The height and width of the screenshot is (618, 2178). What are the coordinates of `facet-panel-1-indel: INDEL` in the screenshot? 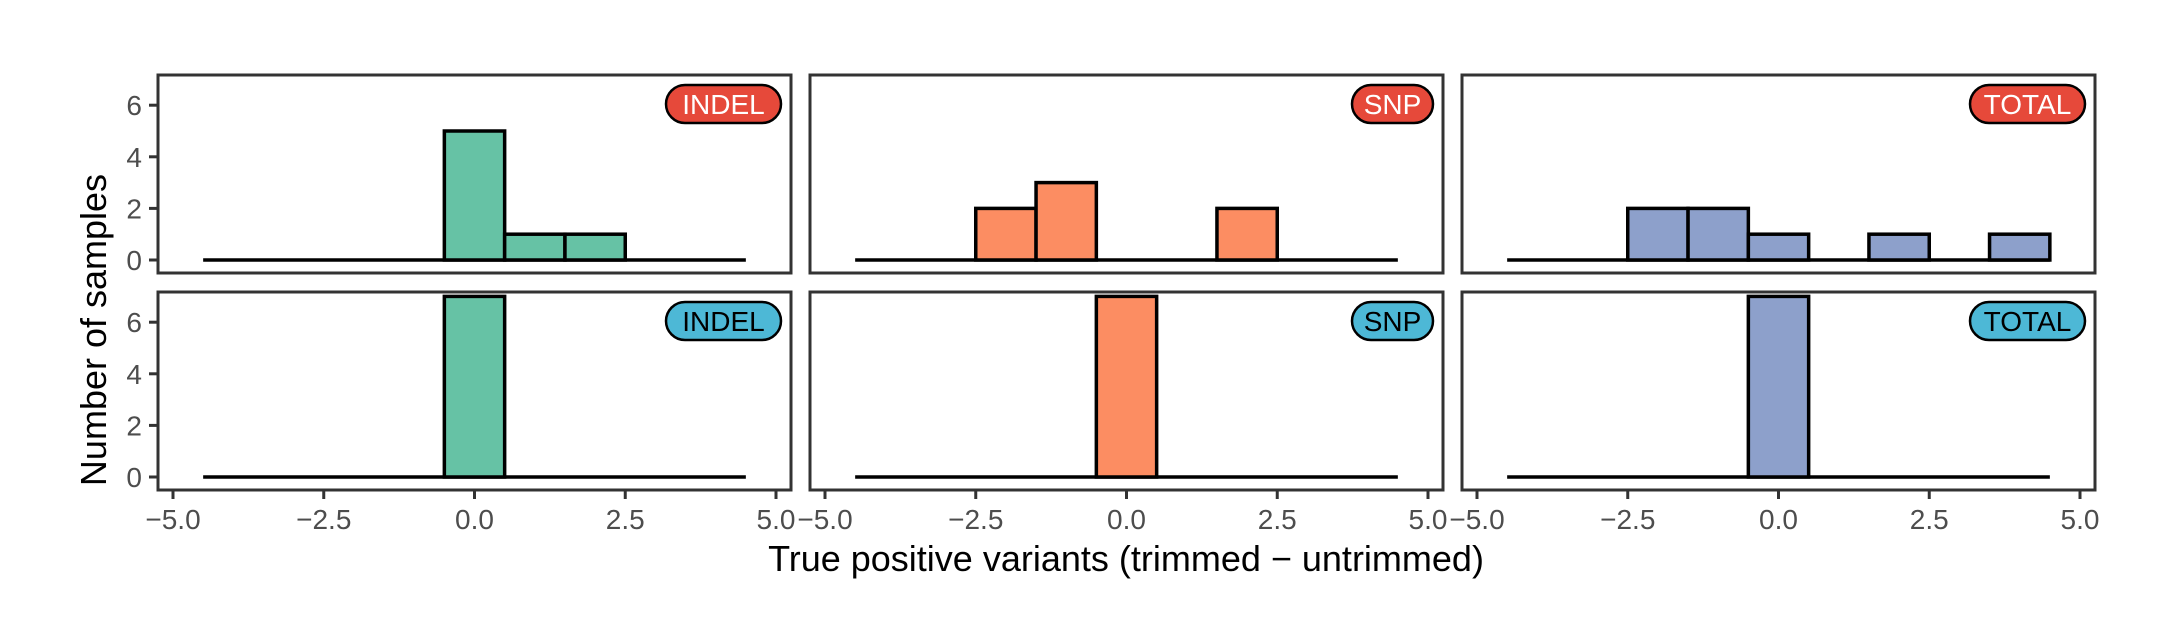 It's located at (474, 174).